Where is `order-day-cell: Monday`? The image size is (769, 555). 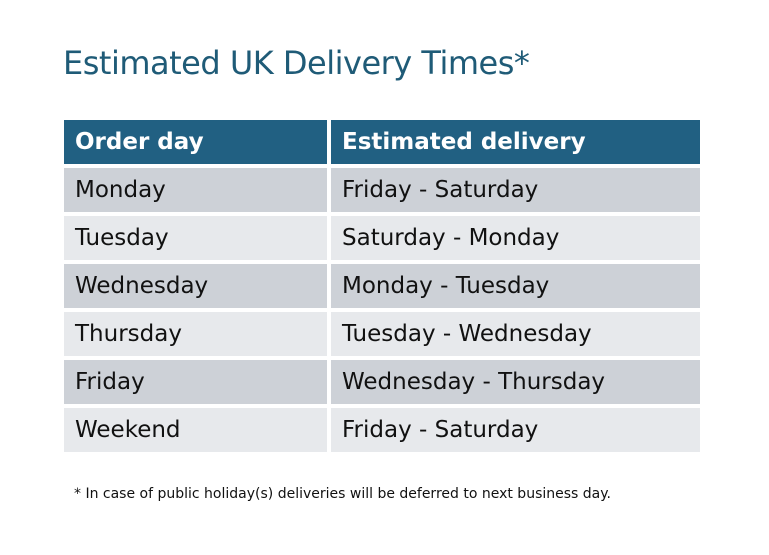 order-day-cell: Monday is located at coordinates (195, 190).